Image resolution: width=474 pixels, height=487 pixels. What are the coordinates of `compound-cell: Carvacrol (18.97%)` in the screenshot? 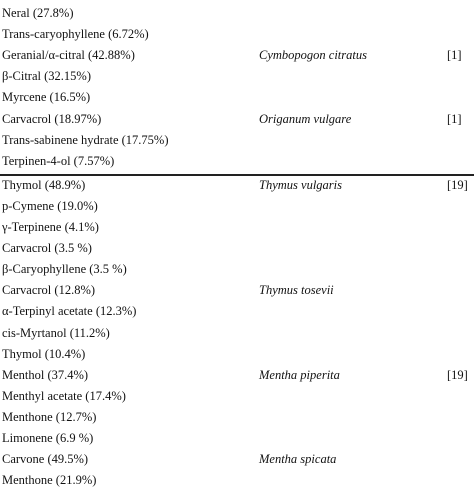 It's located at (52, 118).